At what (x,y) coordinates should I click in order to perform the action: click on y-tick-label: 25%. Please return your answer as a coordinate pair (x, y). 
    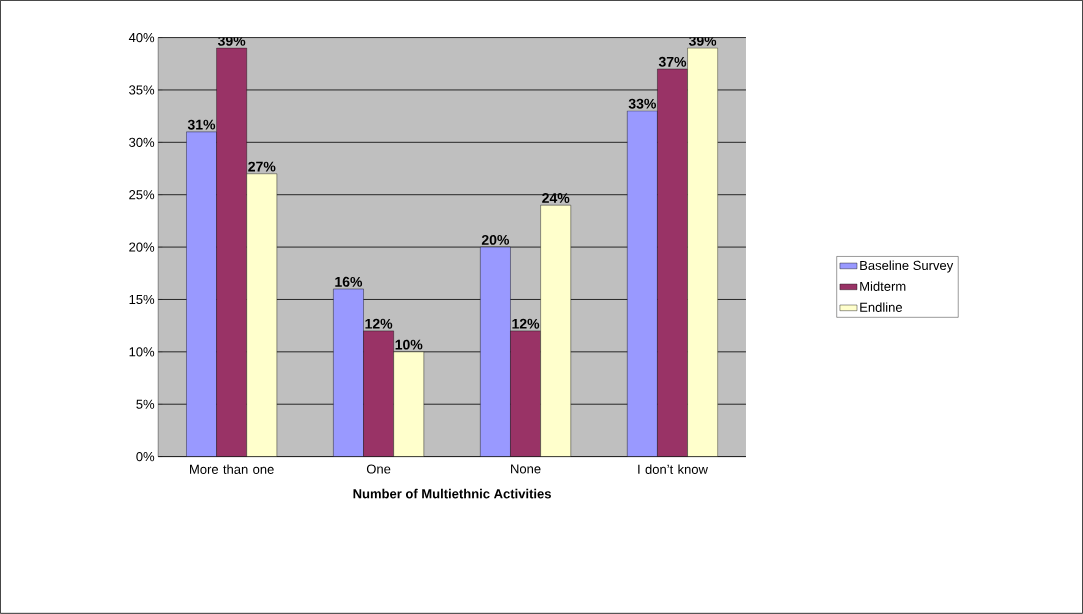
    Looking at the image, I should click on (142, 195).